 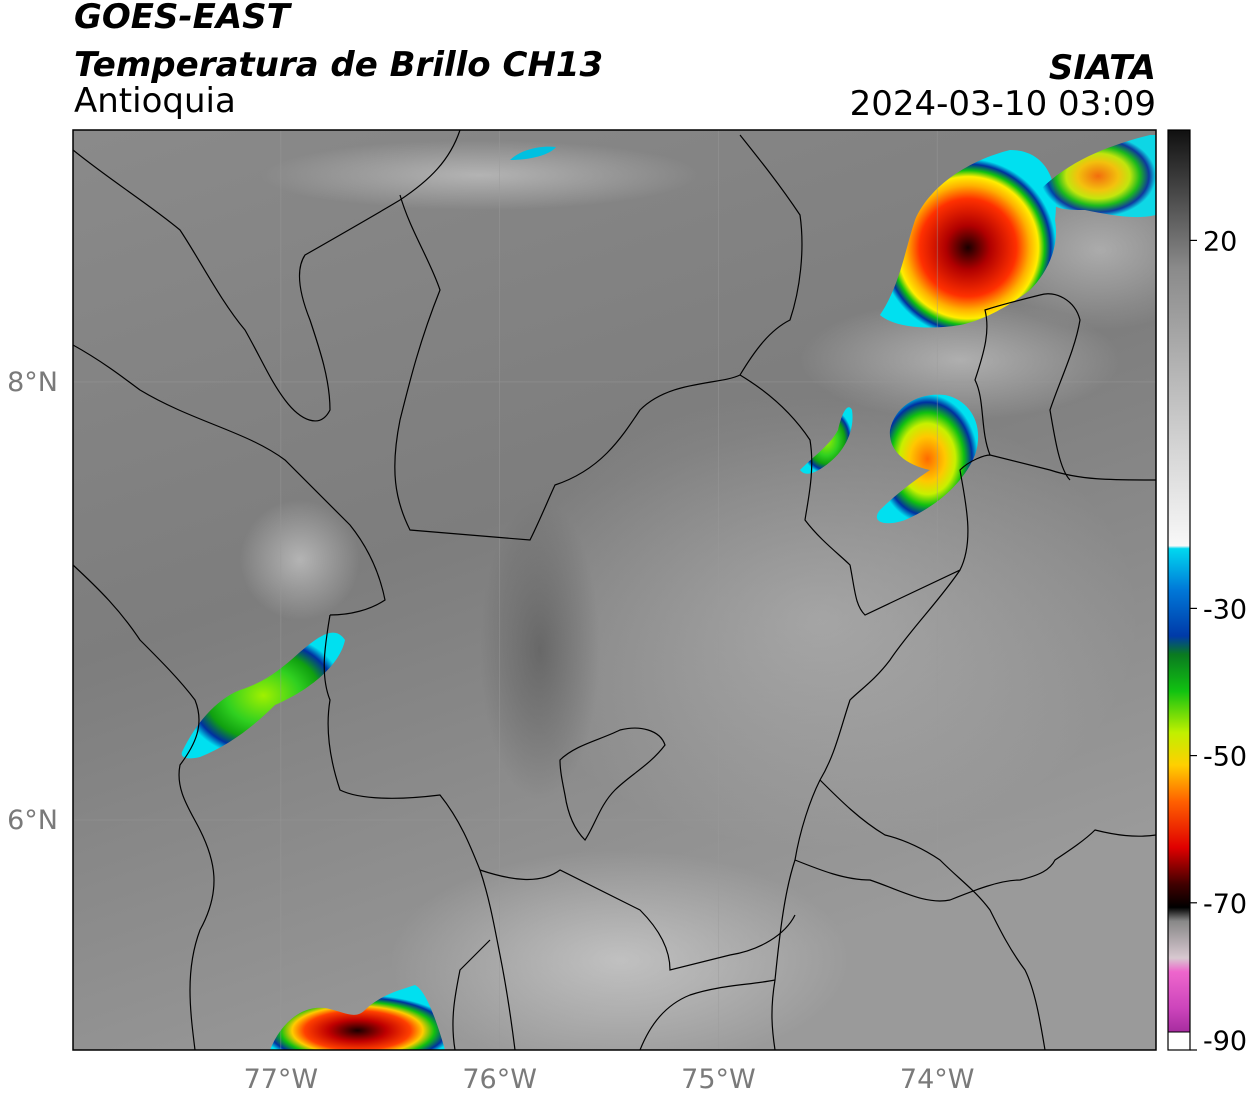 What do you see at coordinates (1225, 757) in the screenshot?
I see `colorbar-tick-label: -50` at bounding box center [1225, 757].